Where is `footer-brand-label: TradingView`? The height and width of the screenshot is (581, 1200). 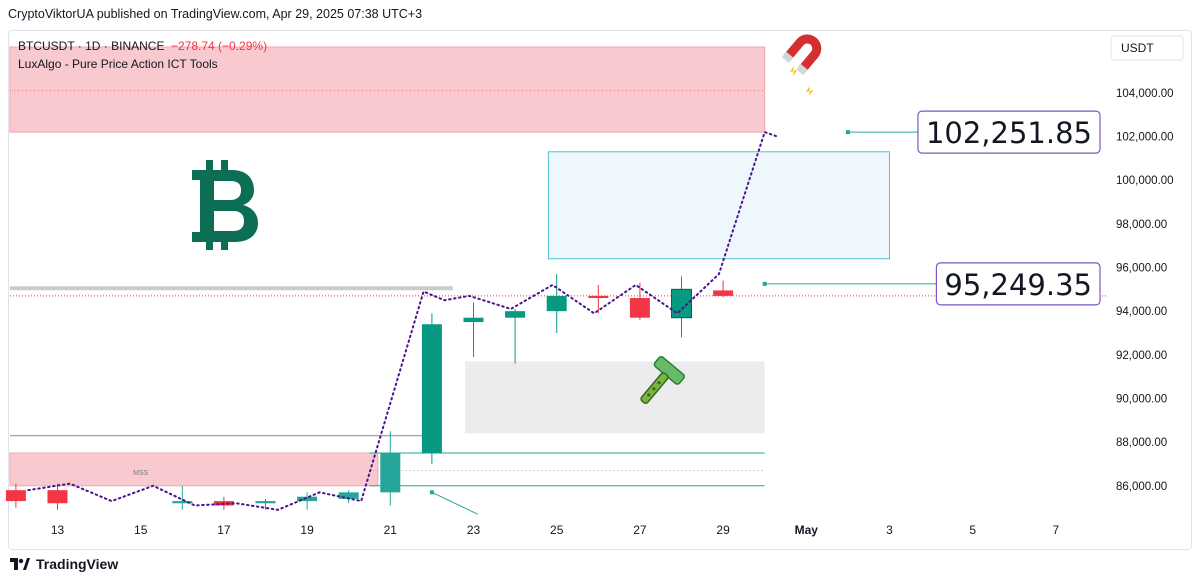
footer-brand-label: TradingView is located at coordinates (77, 564).